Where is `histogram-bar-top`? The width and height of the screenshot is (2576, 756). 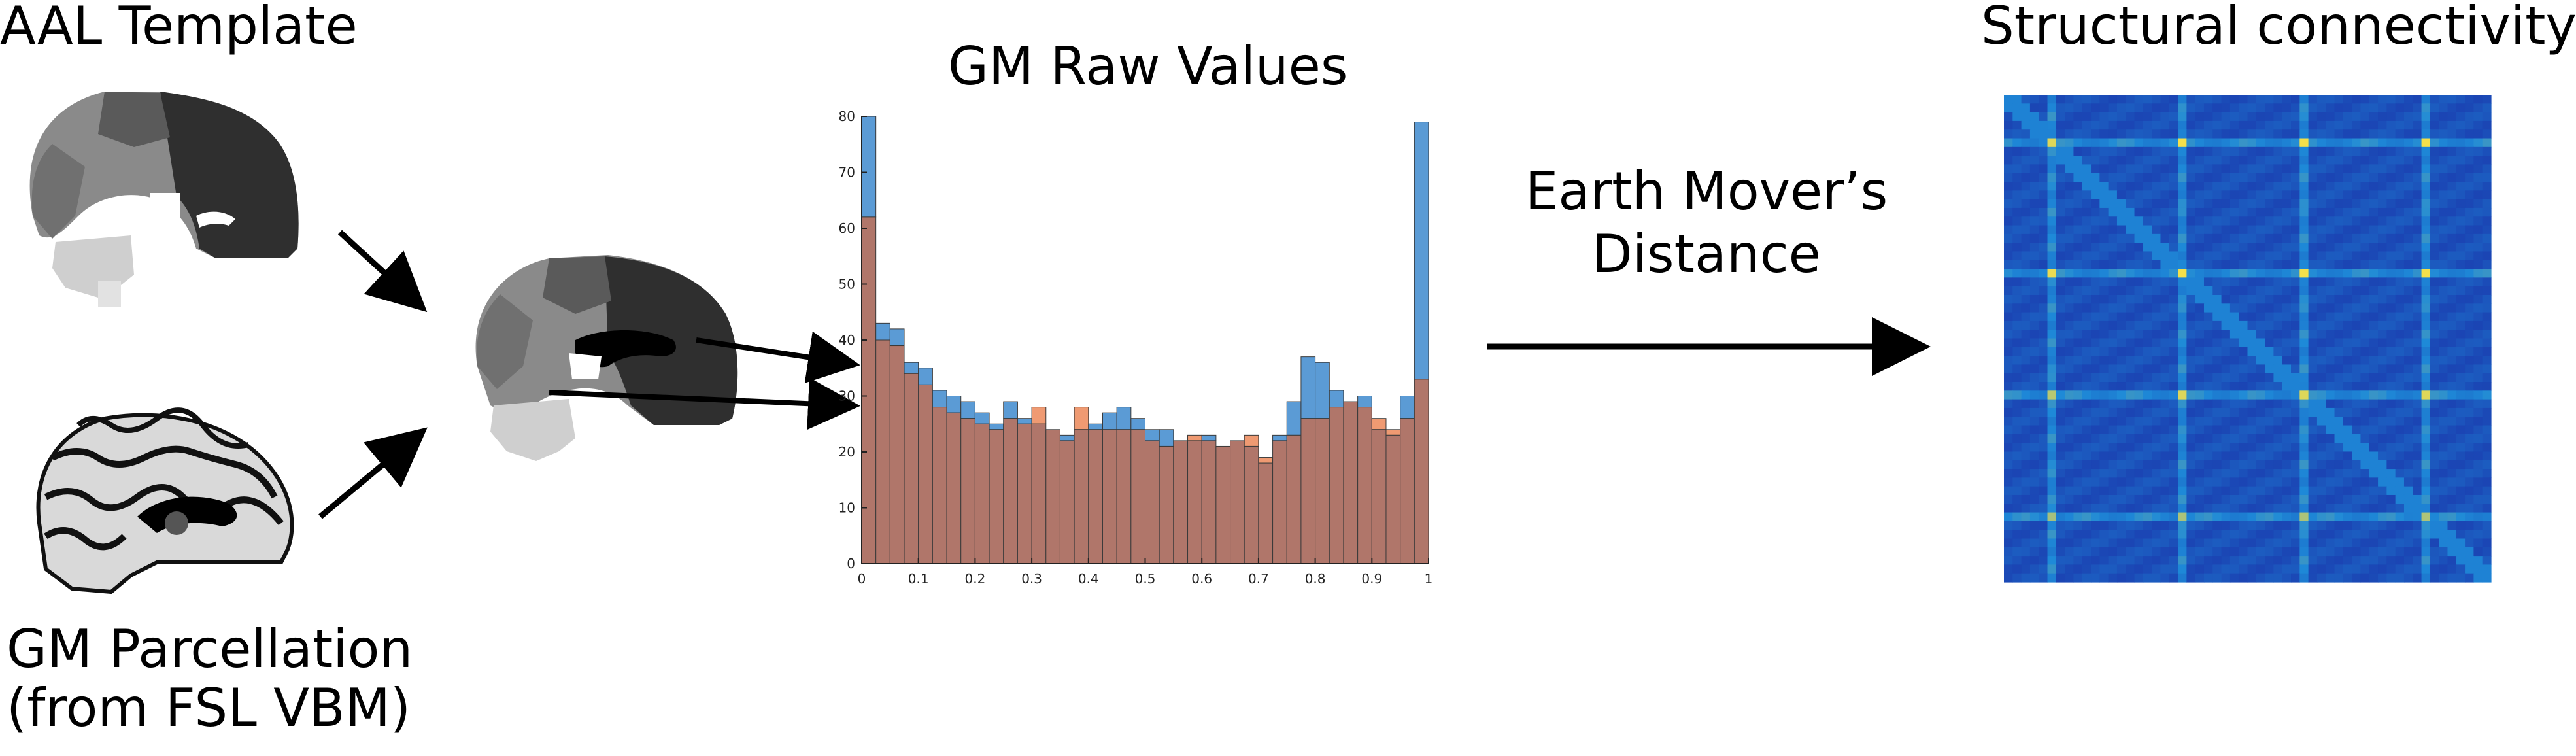
histogram-bar-top is located at coordinates (1109, 421).